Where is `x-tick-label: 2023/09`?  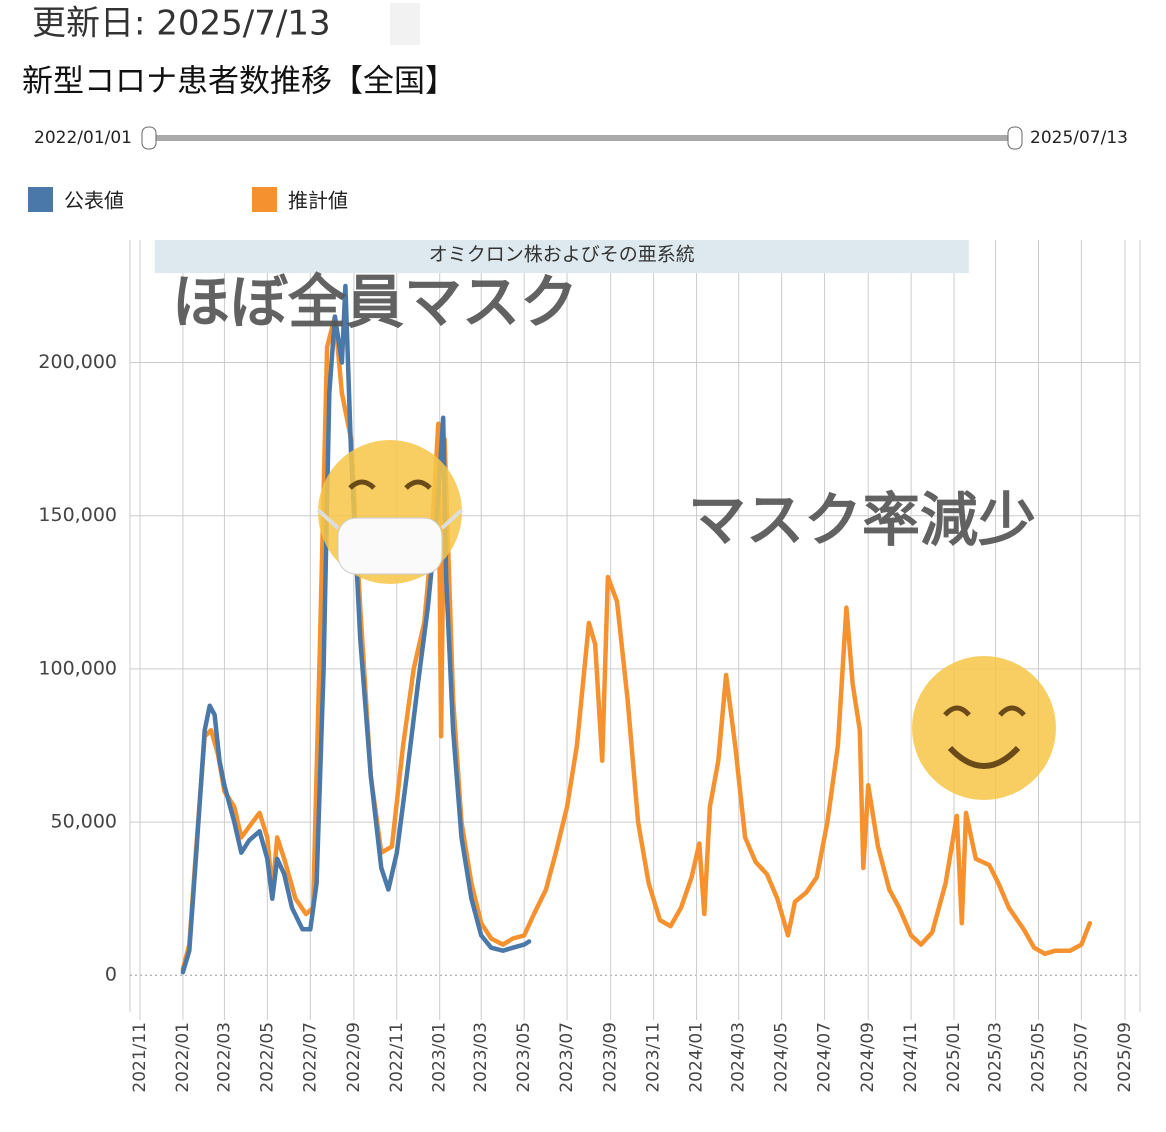 x-tick-label: 2023/09 is located at coordinates (611, 1057).